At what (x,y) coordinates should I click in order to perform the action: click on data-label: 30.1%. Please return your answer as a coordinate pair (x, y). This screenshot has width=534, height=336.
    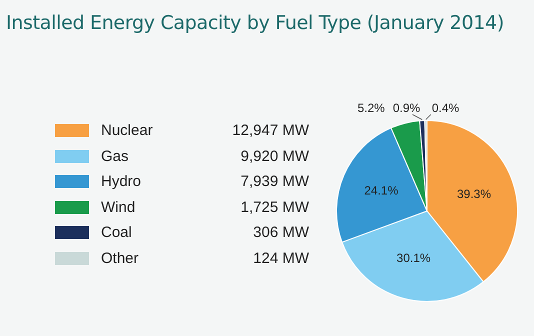
    Looking at the image, I should click on (413, 258).